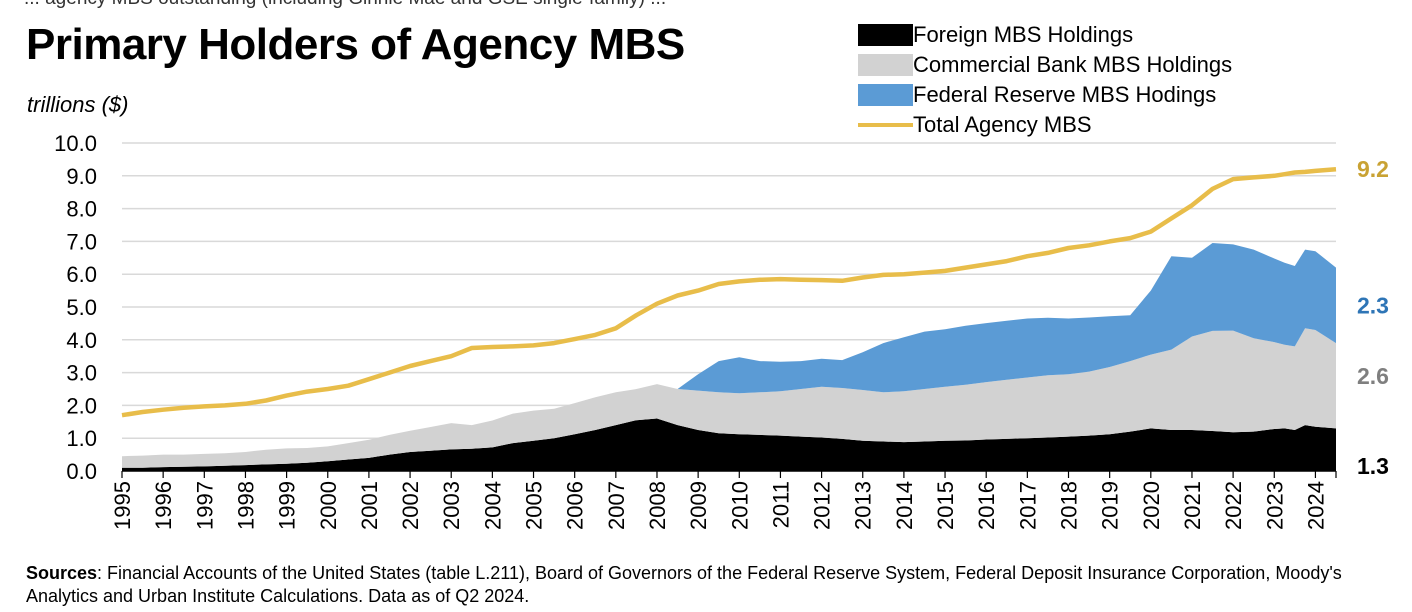 Image resolution: width=1412 pixels, height=612 pixels. I want to click on legend-item-total: Total Agency MBS, so click(1045, 125).